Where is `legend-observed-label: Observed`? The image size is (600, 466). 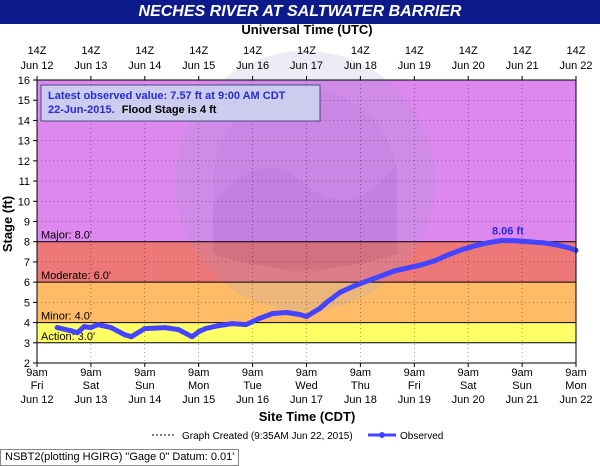
legend-observed-label: Observed is located at coordinates (421, 436).